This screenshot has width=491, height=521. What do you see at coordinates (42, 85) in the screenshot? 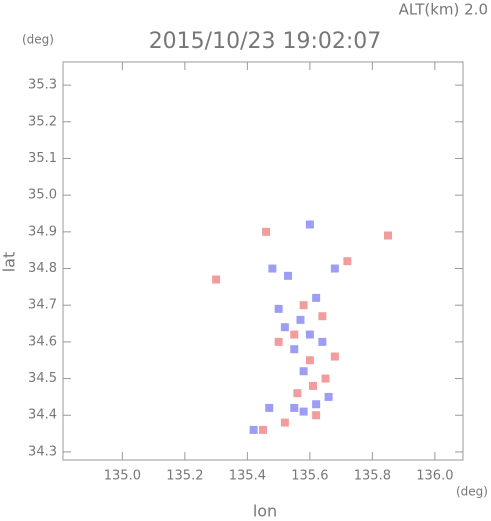
I see `y-tick-label: 35.3` at bounding box center [42, 85].